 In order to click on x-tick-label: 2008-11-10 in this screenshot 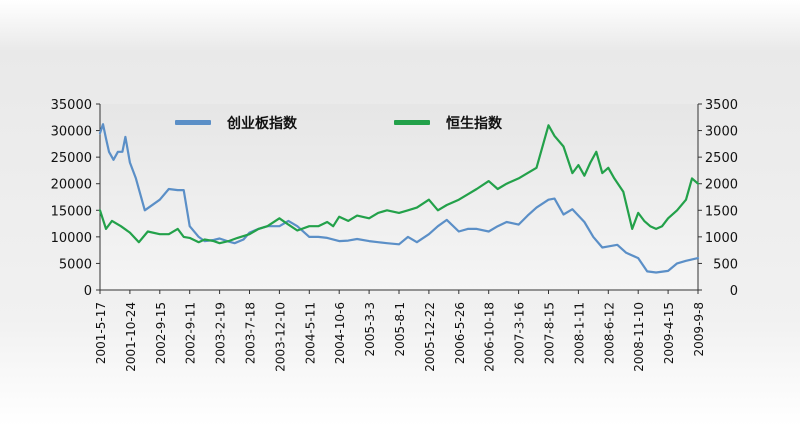, I will do `click(639, 337)`.